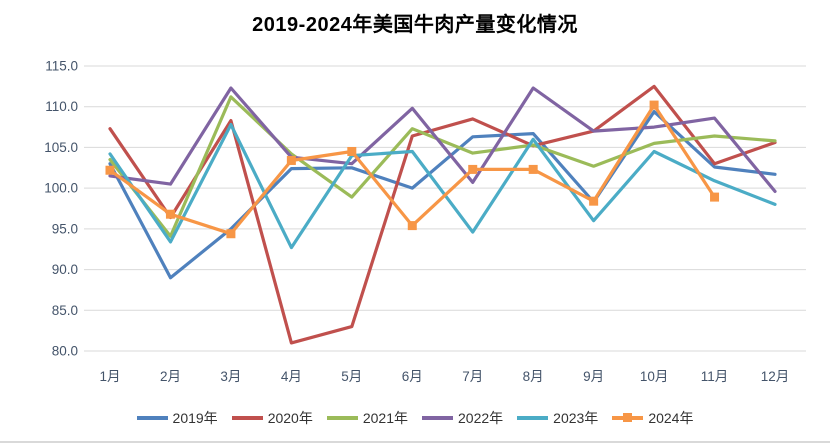 This screenshot has width=830, height=443. I want to click on y-axis-label: 85.0, so click(65, 310).